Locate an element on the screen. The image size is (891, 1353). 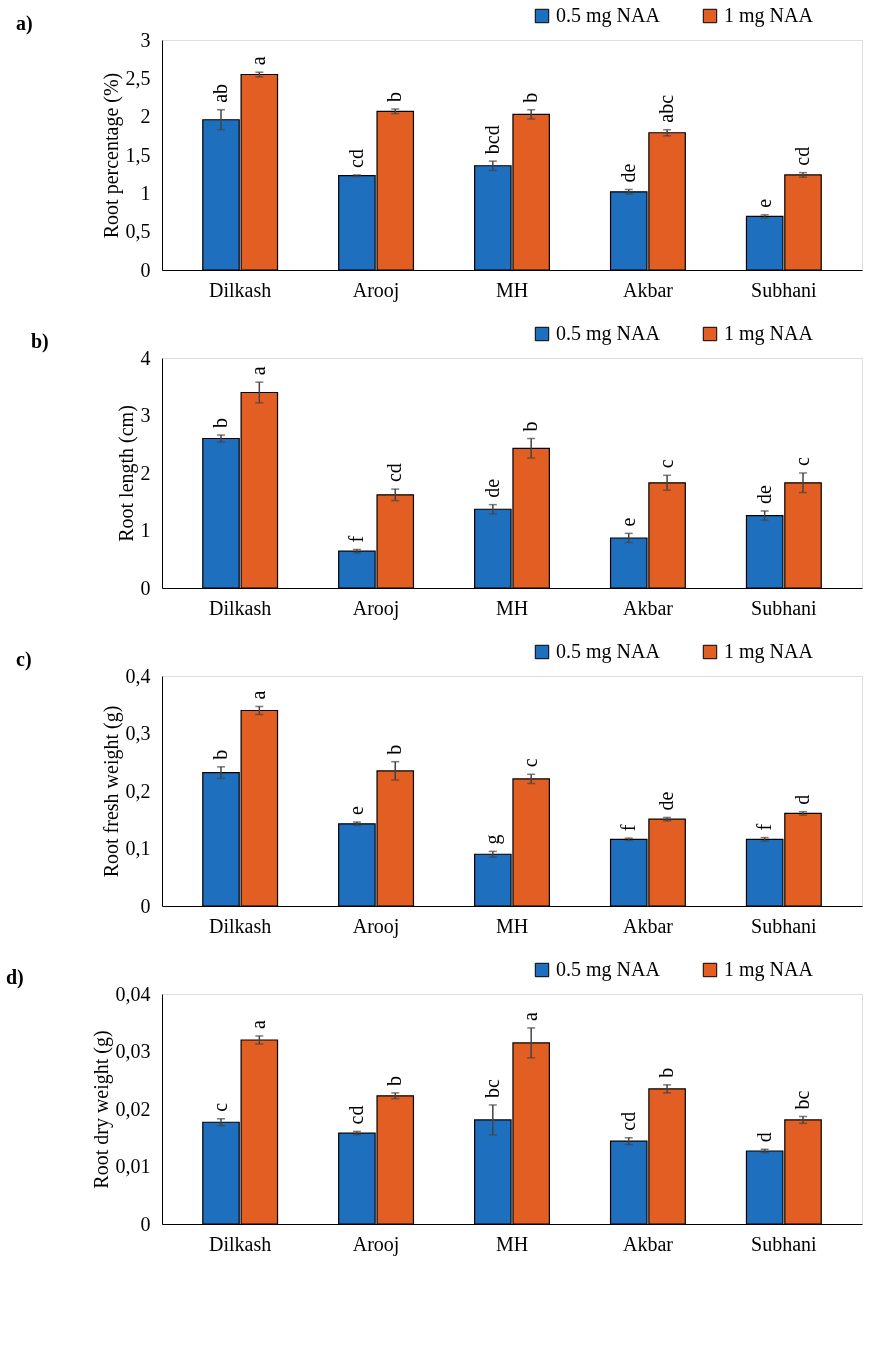
chart-title: a) is located at coordinates (24, 23).